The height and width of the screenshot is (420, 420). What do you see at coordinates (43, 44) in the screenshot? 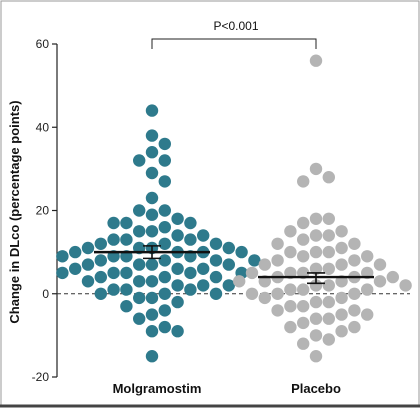
I see `y-tick-label: 60` at bounding box center [43, 44].